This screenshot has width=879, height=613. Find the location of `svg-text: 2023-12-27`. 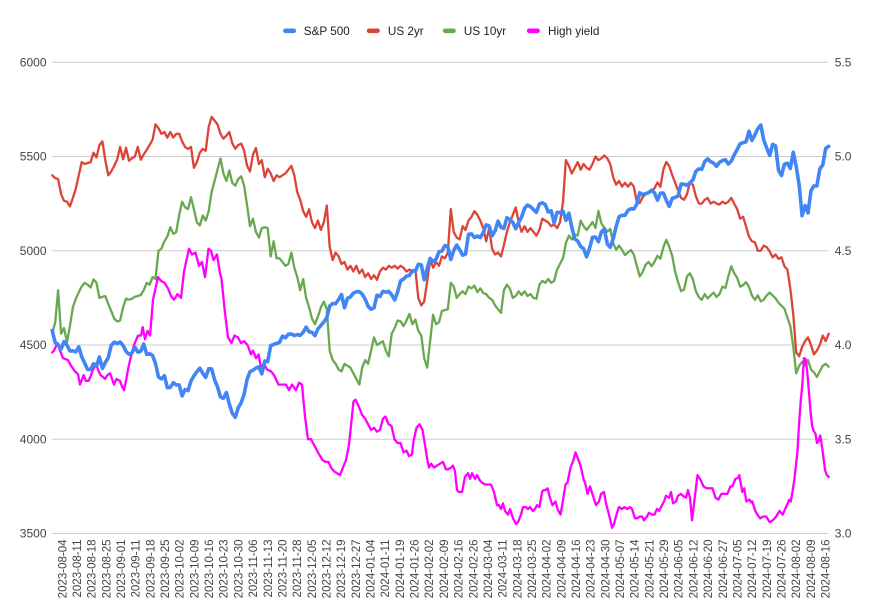

svg-text: 2023-12-27 is located at coordinates (357, 569).